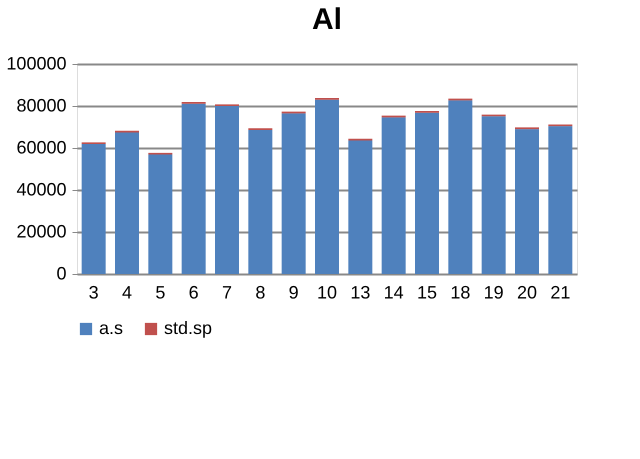 The height and width of the screenshot is (459, 640). Describe the element at coordinates (494, 292) in the screenshot. I see `x-tick-label: 19` at that location.